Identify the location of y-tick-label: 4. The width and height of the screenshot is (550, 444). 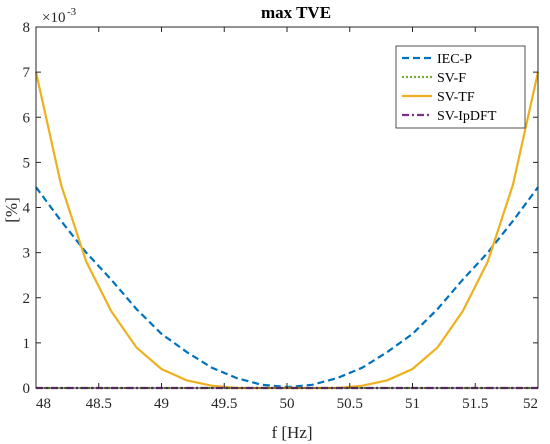
(27, 209).